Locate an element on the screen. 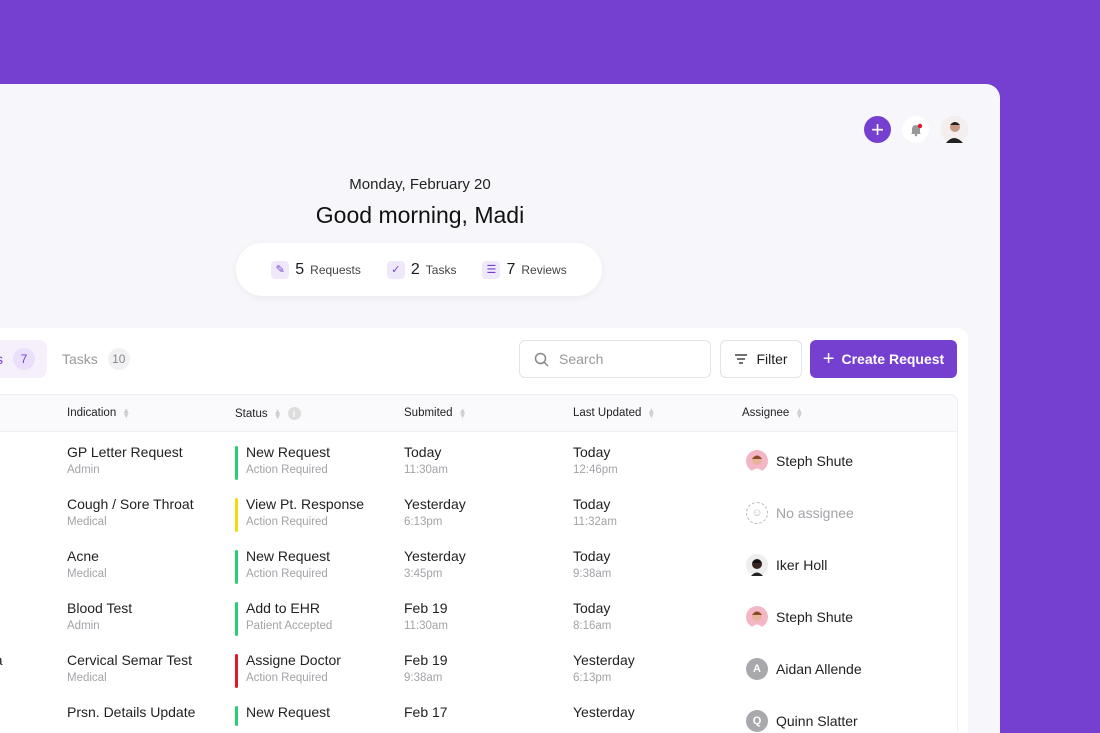 This screenshot has width=1100, height=733. assignee: A Aidan Allende is located at coordinates (804, 669).